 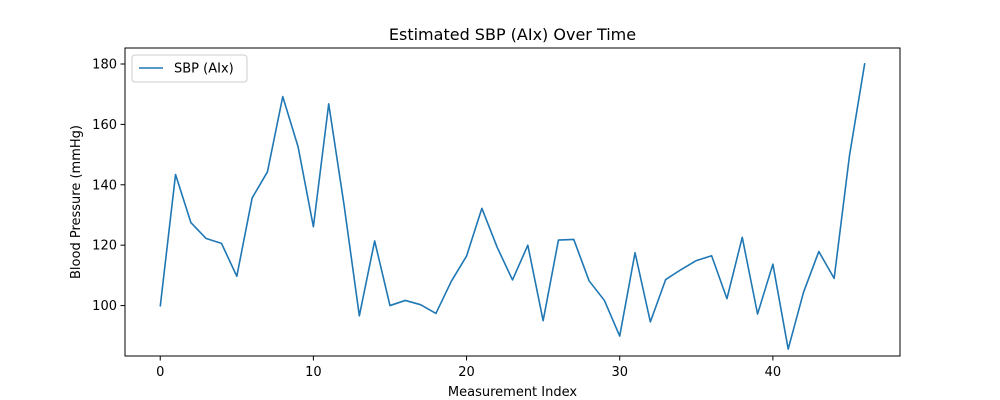 I want to click on x-axis-ticks: 0 10 20 30 40, so click(x=468, y=368).